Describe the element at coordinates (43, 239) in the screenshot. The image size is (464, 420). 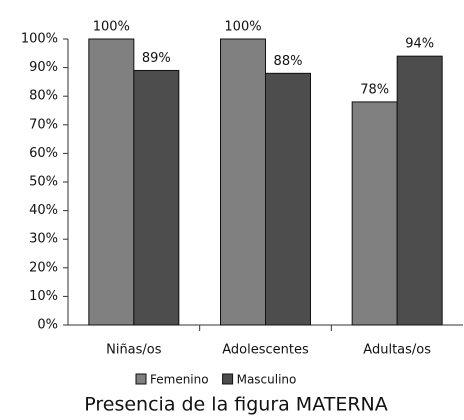
I see `y-tick-label: 30%` at that location.